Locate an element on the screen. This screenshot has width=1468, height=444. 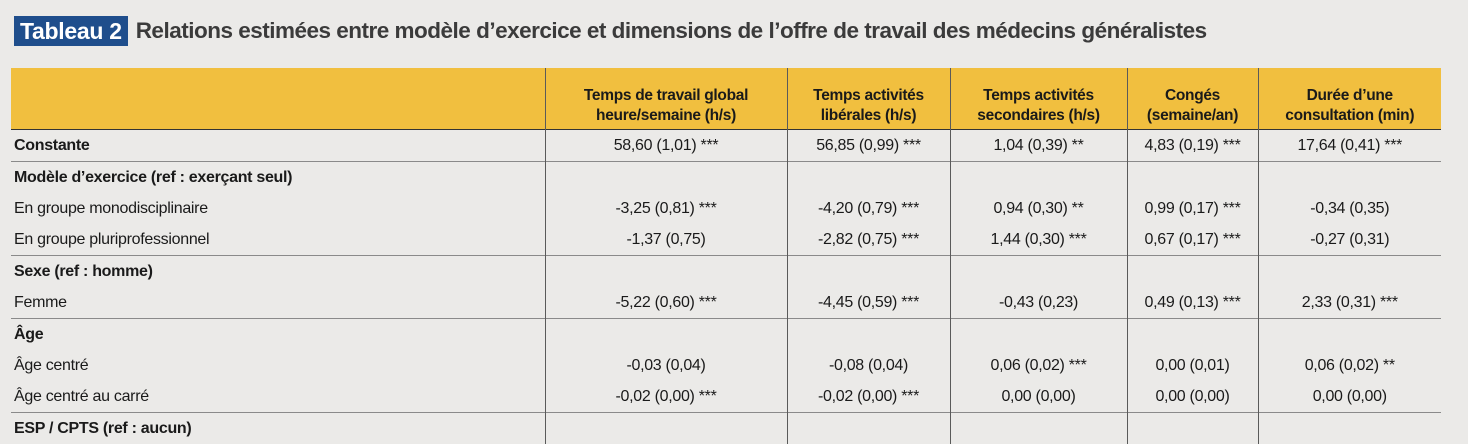
table-group-row: Modèle d’exercice (ref : exerçant seul) is located at coordinates (726, 178).